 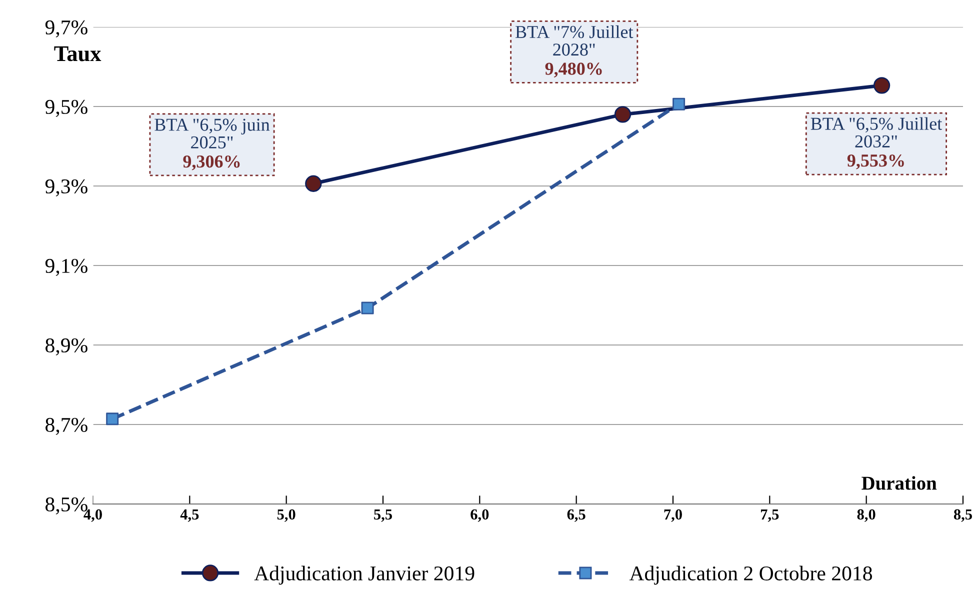 I want to click on annotation: 9,306%, so click(x=211, y=162).